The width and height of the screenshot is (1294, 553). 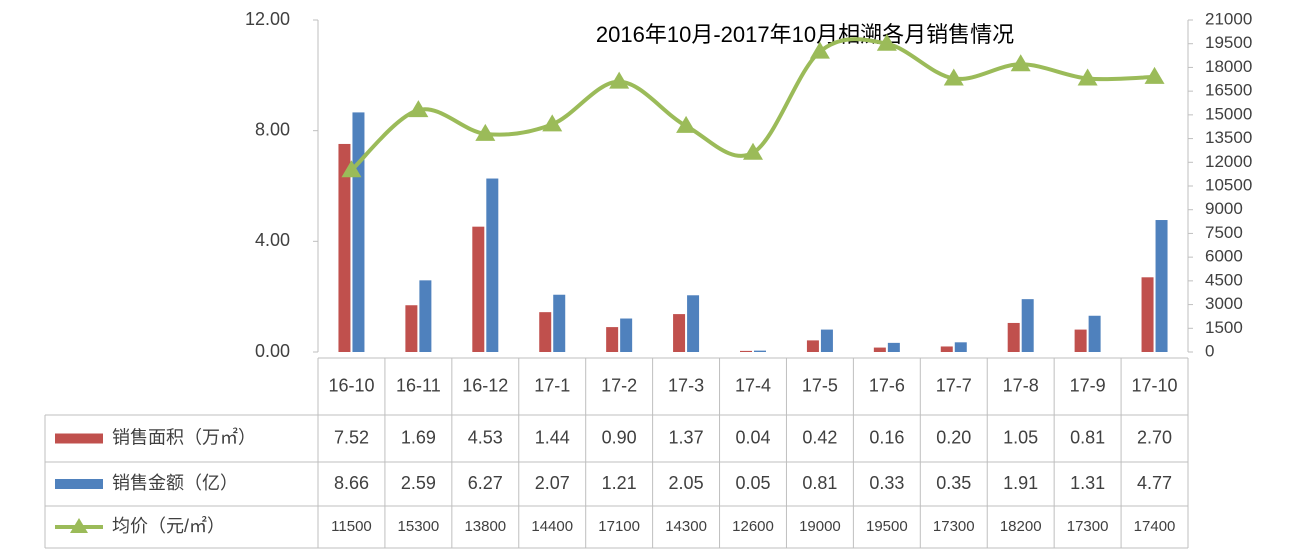 What do you see at coordinates (1020, 483) in the screenshot?
I see `table-value: 1.91` at bounding box center [1020, 483].